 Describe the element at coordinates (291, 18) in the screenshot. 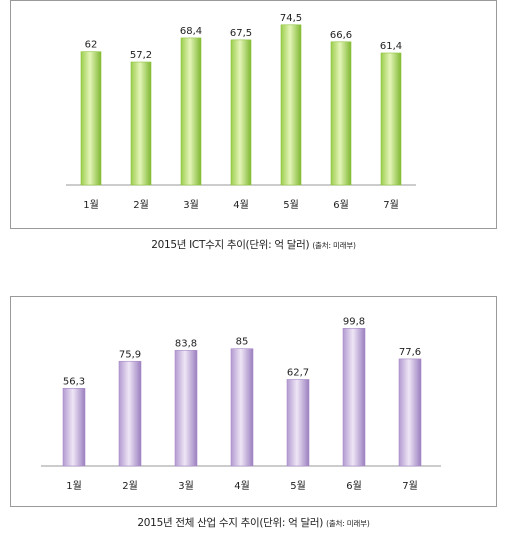

I see `bar-value-label: 74,5` at that location.